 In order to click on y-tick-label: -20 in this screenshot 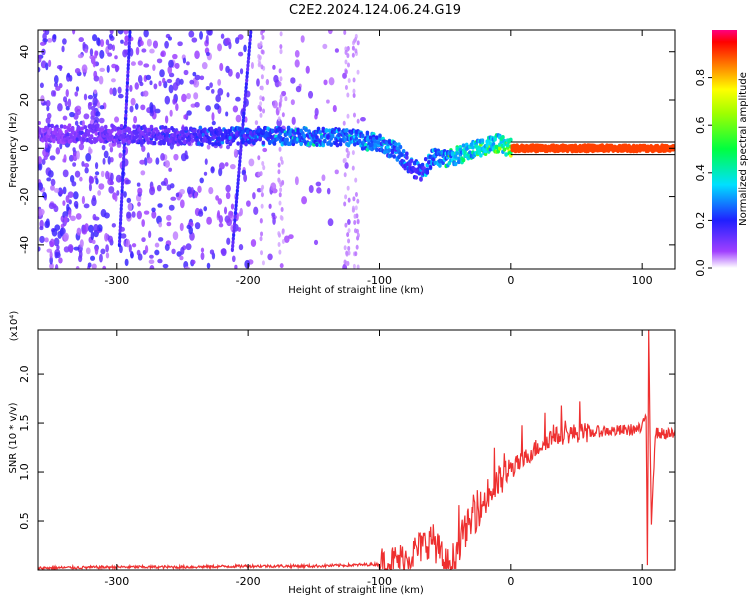, I will do `click(24, 197)`.